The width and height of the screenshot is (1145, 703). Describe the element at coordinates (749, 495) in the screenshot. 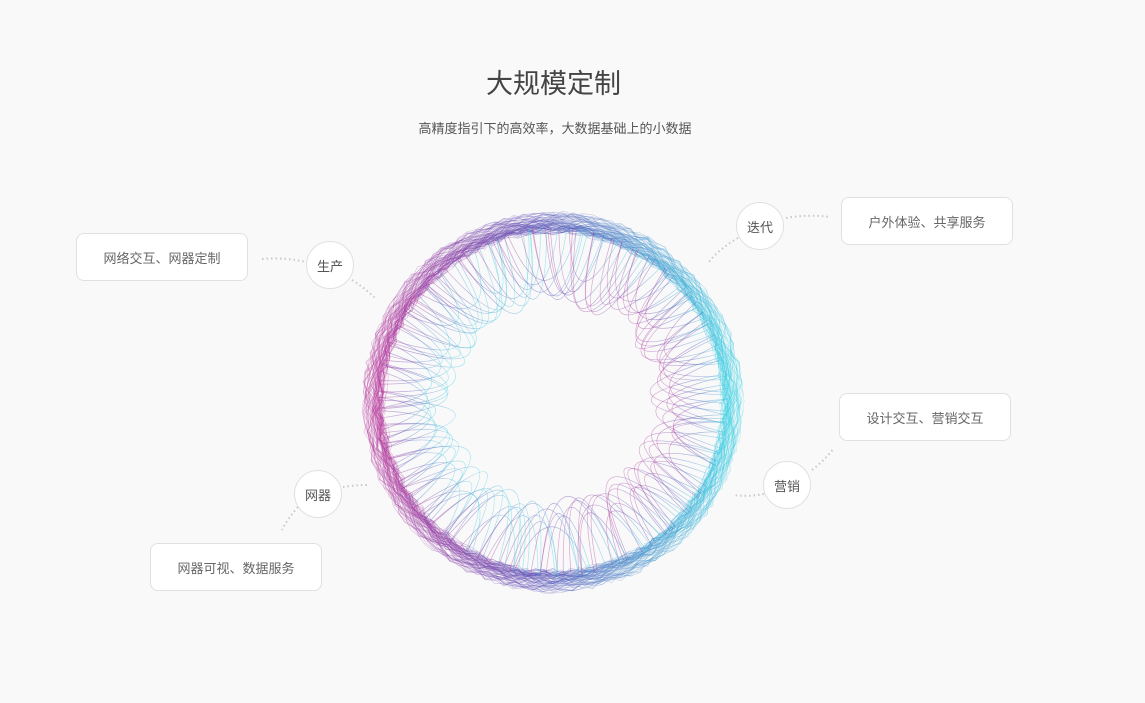

I see `connector-marketing-sphere` at that location.